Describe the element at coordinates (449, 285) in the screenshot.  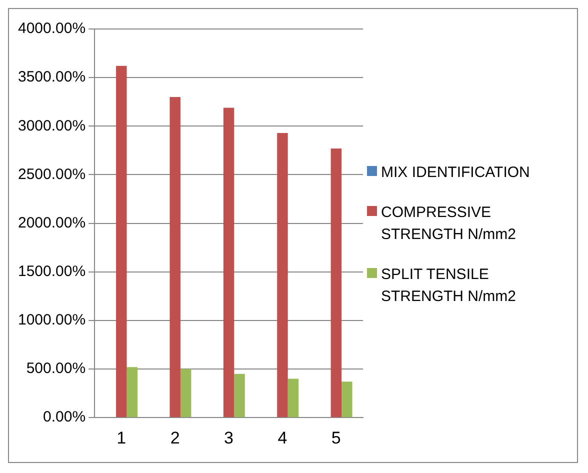
I see `legend-label: SPLIT TENSILE STRENGTH N/mm2` at that location.